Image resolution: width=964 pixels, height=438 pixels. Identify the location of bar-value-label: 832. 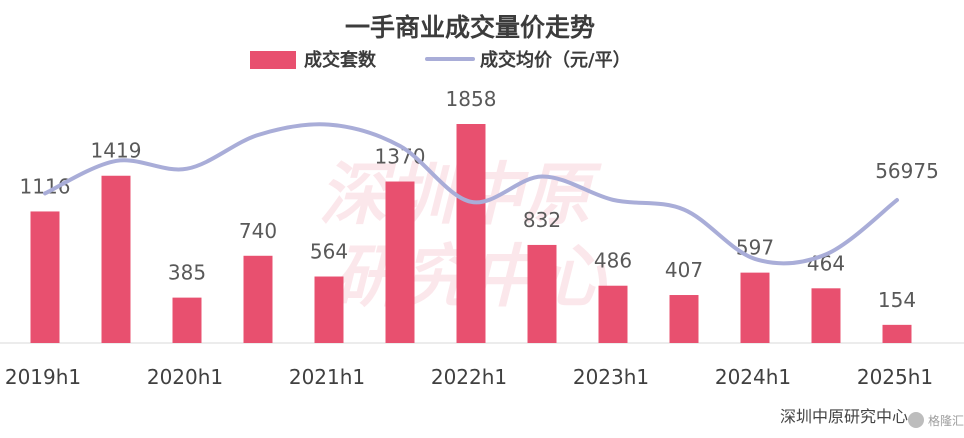
(542, 220).